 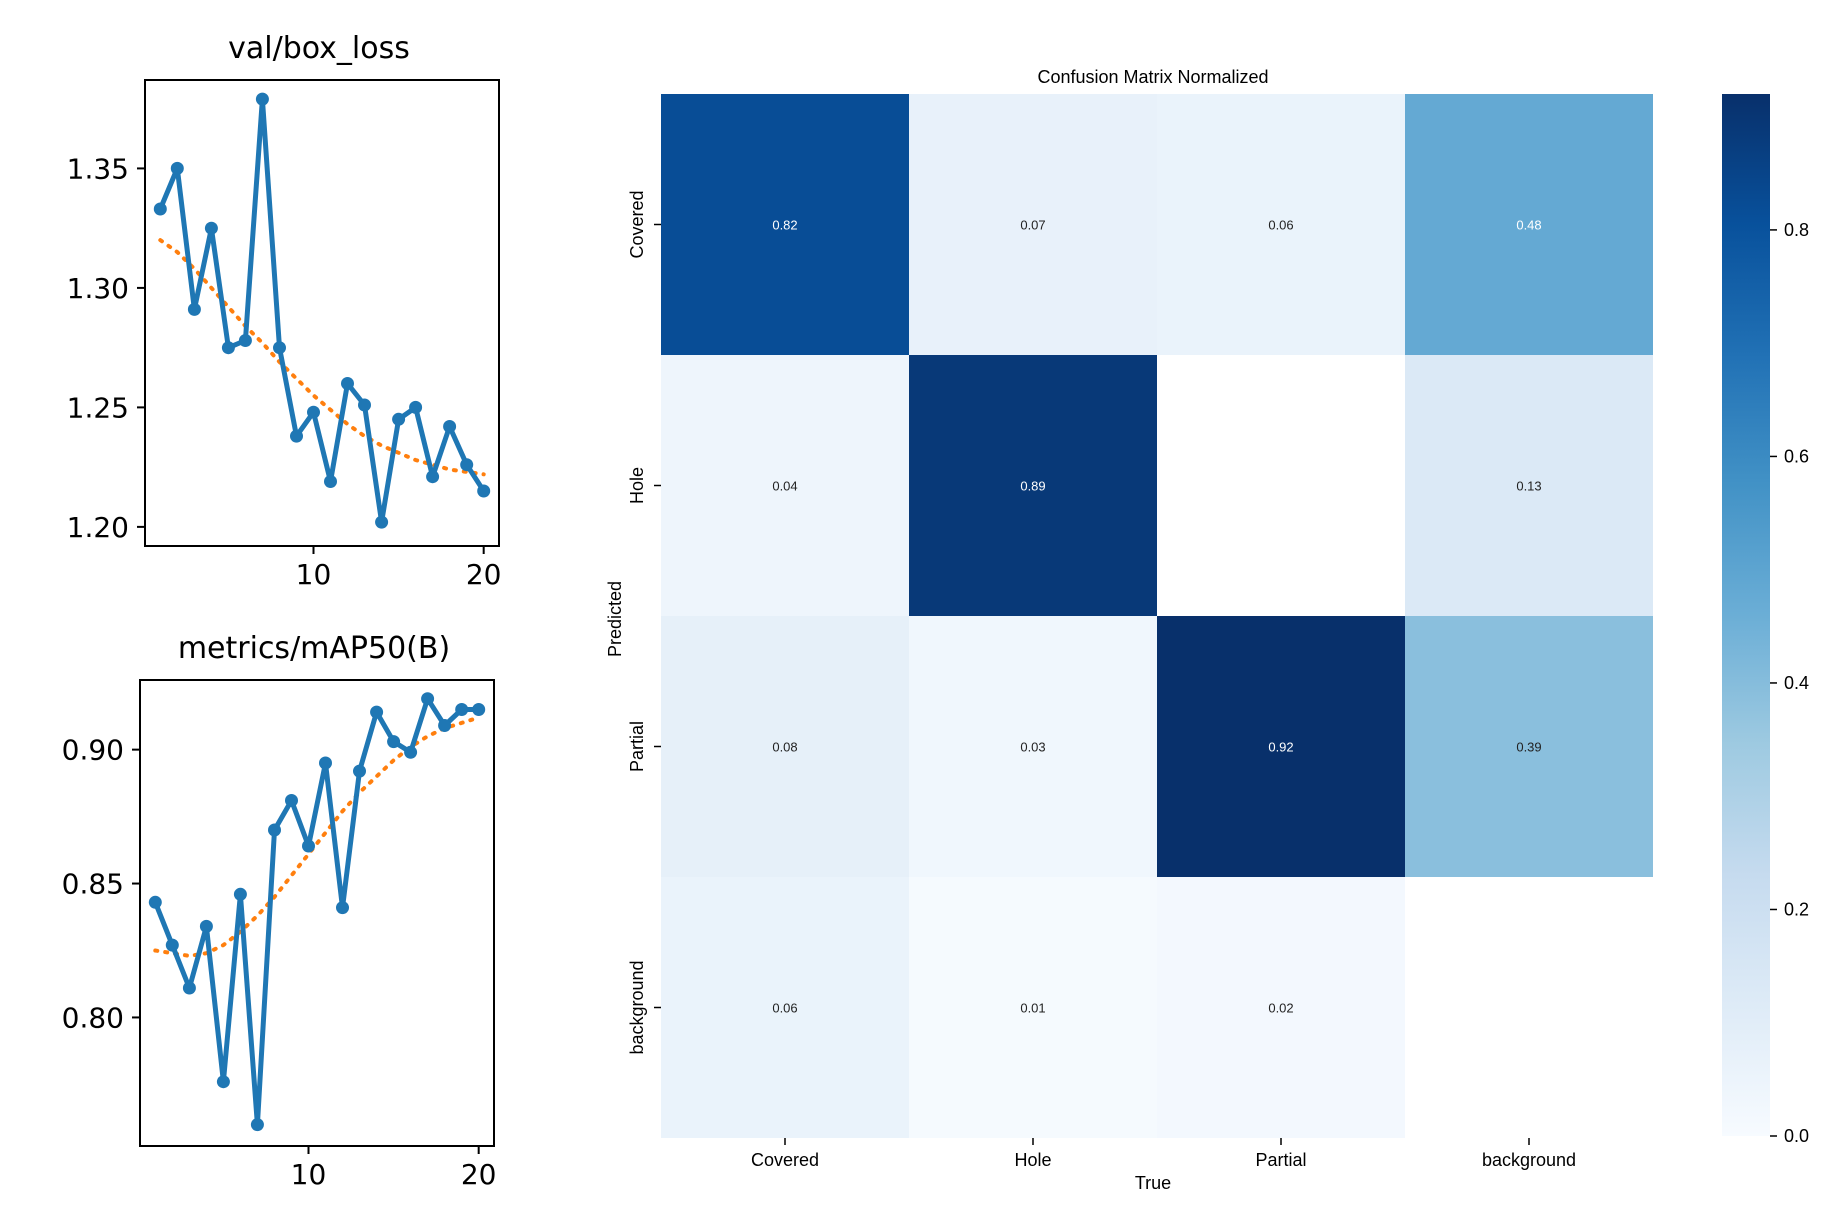 I want to click on map50-smooth-line, so click(x=317, y=836).